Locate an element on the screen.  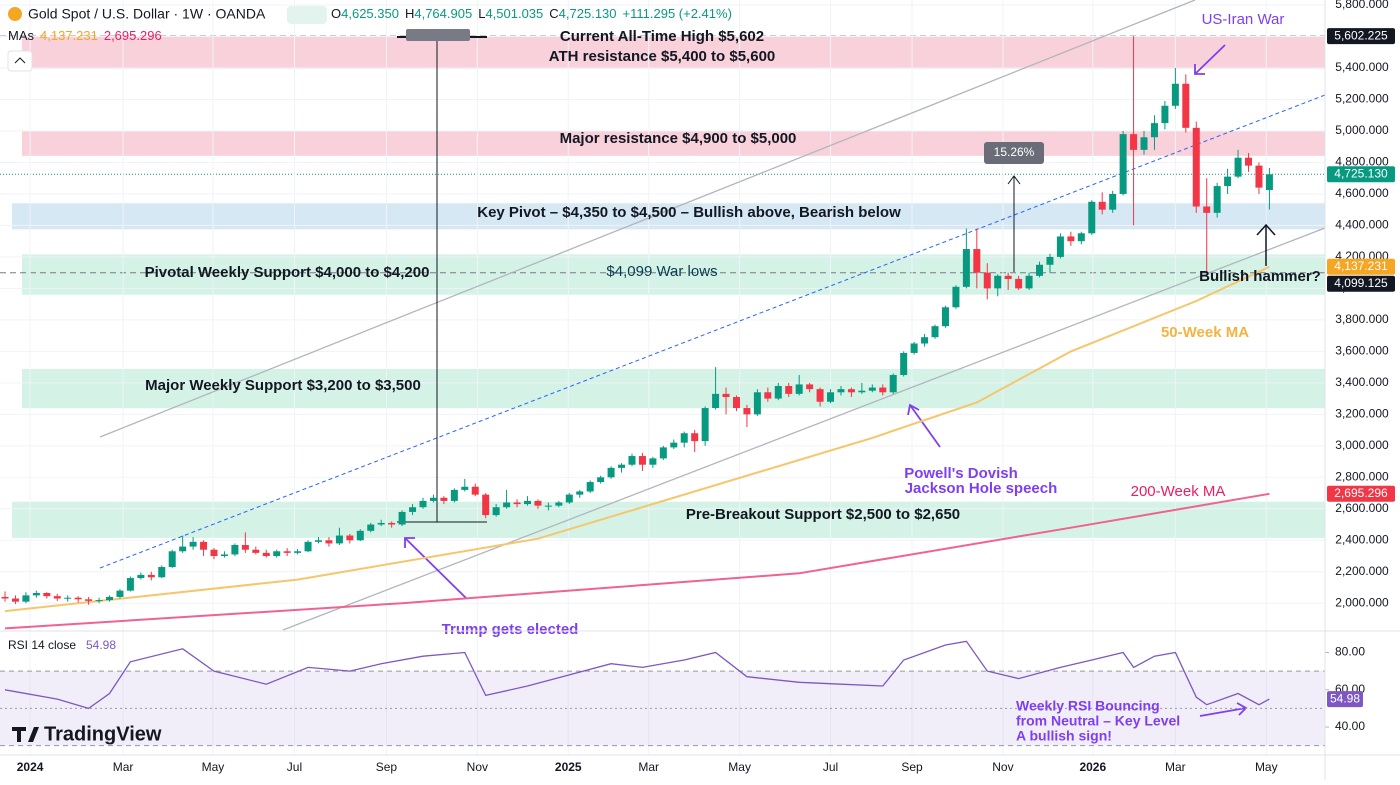
price-tag-label: 4,725.130 is located at coordinates (1361, 173).